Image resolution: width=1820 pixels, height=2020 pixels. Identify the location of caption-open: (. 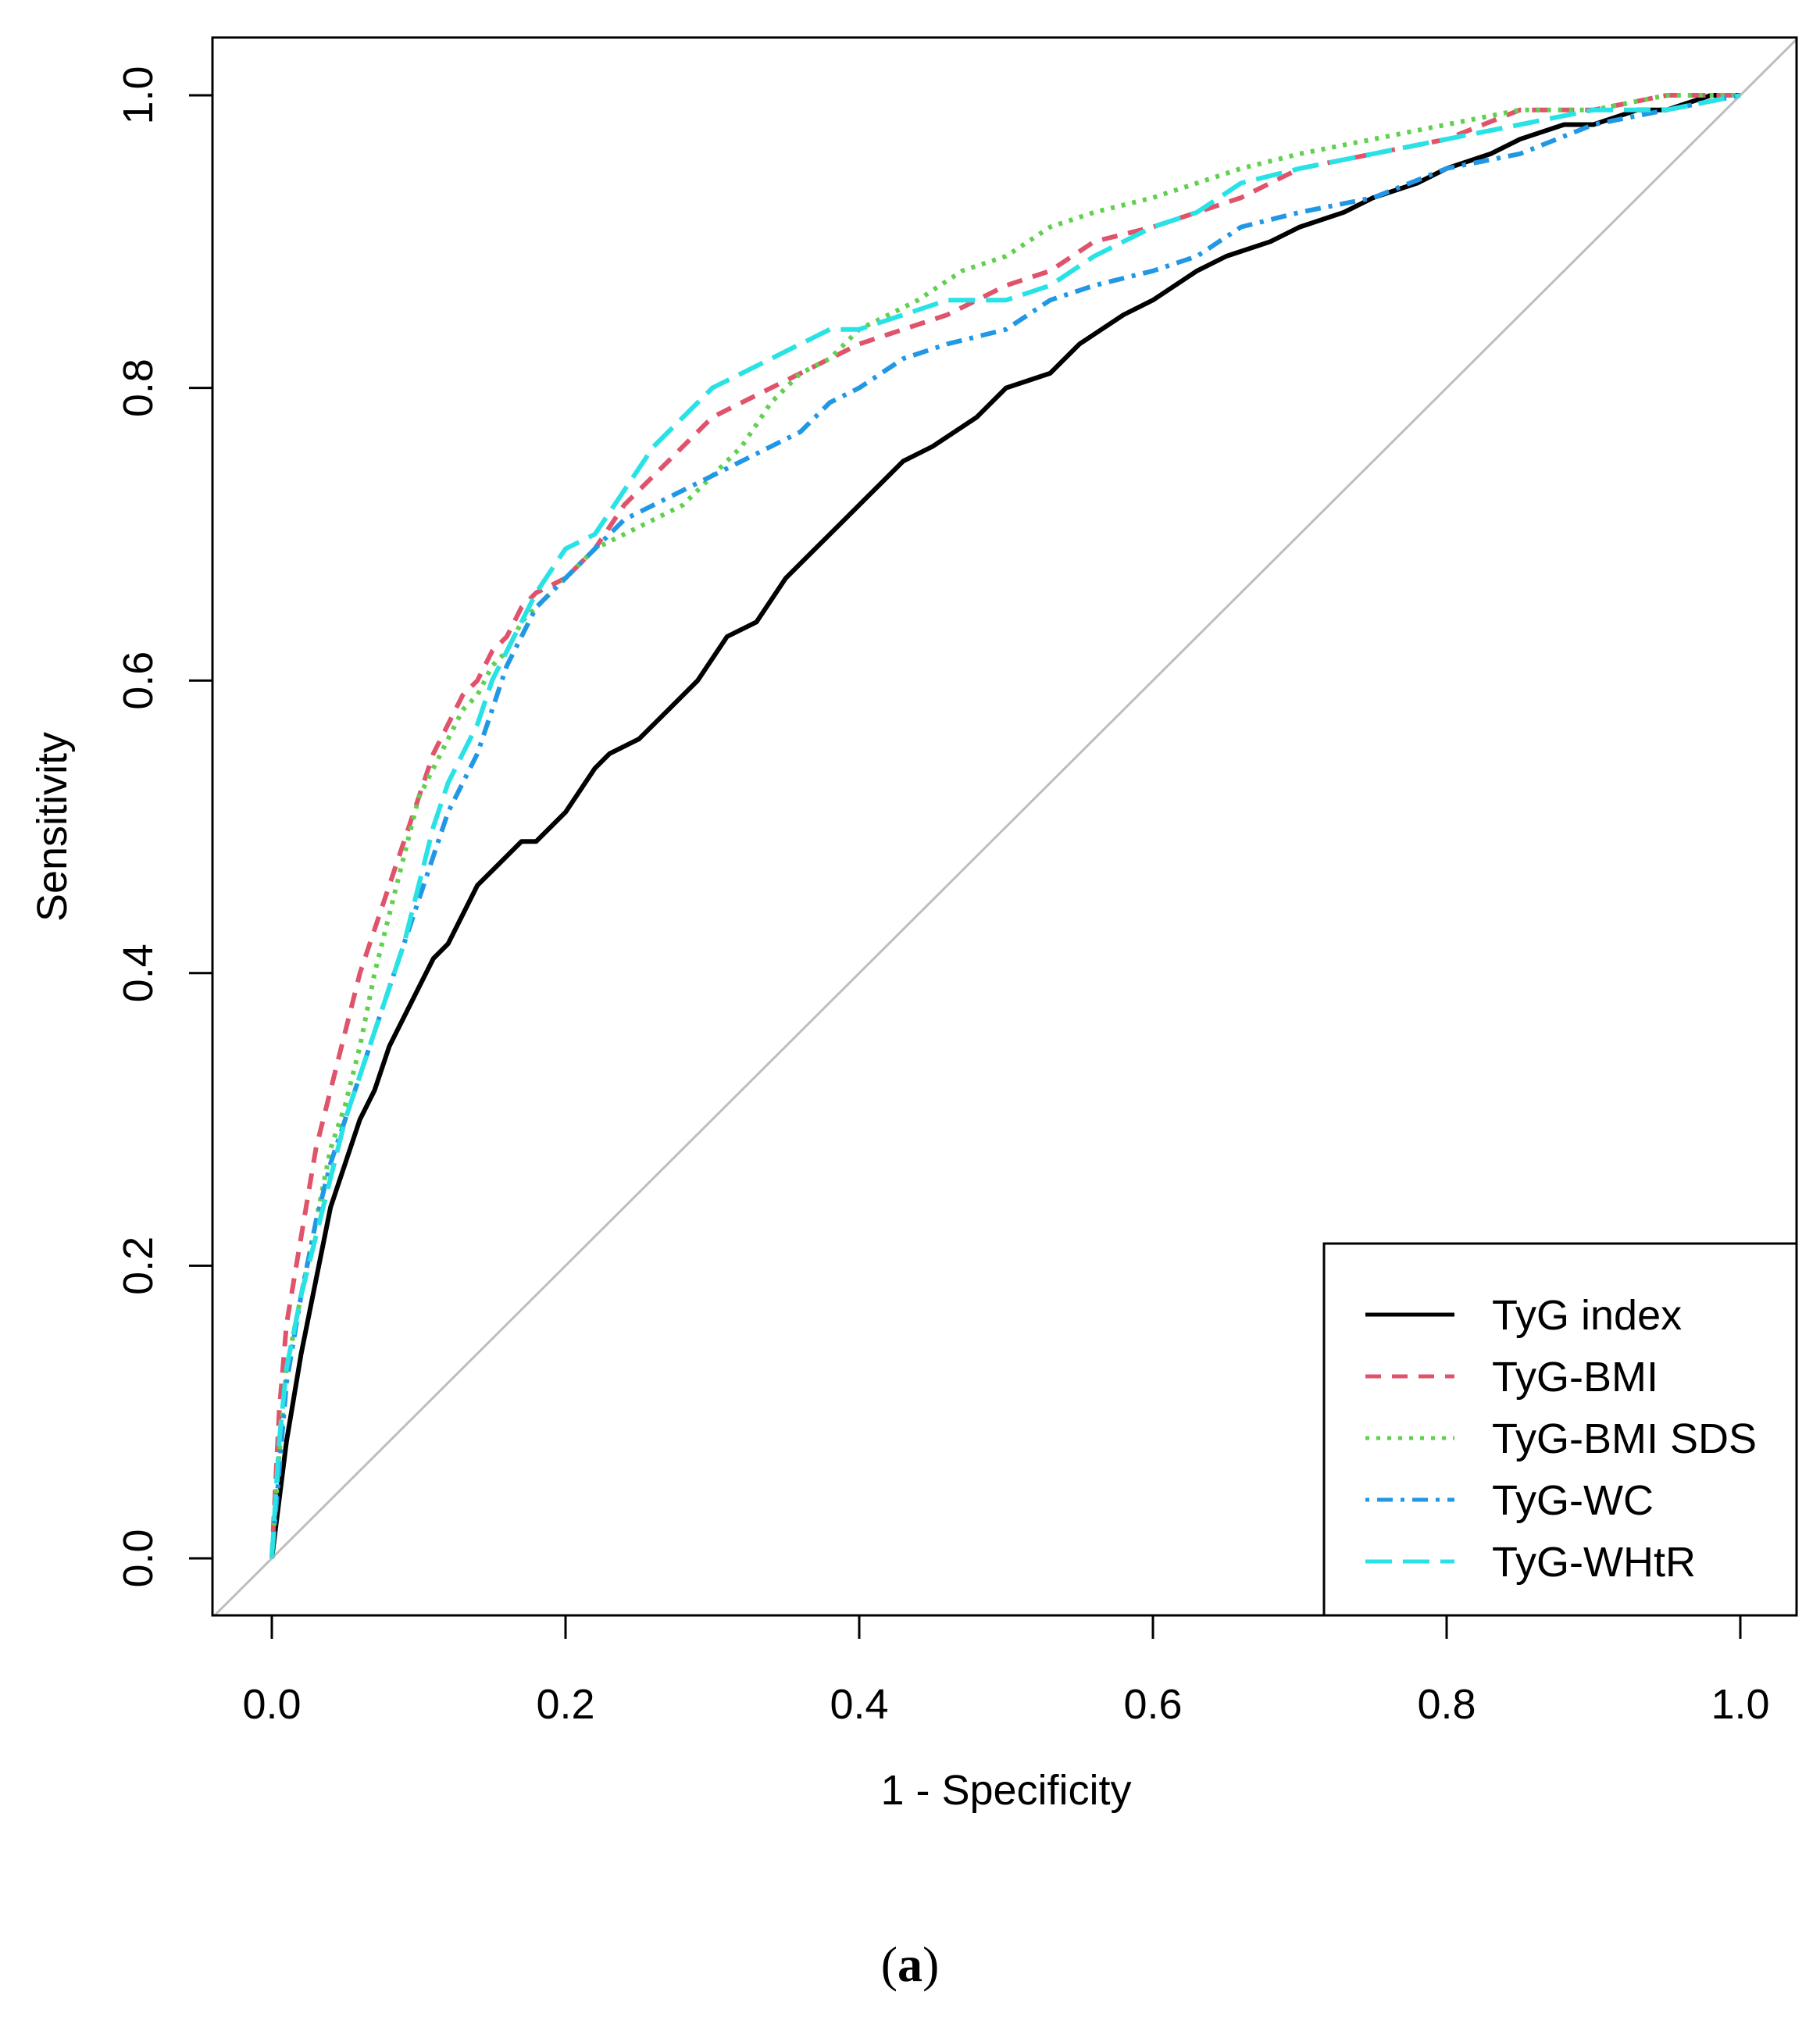
(889, 1964).